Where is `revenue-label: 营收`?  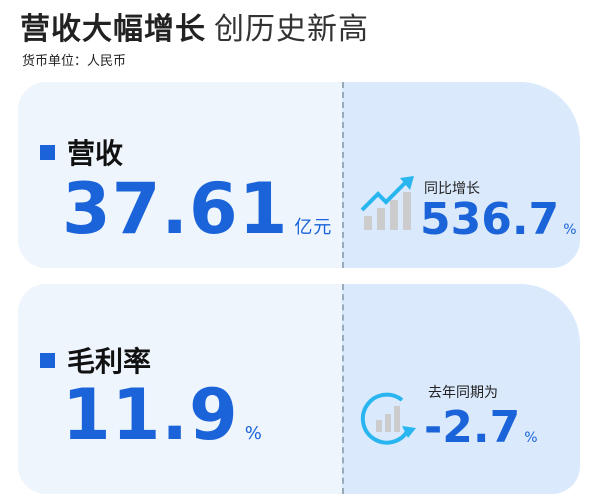
revenue-label: 营收 is located at coordinates (81, 152).